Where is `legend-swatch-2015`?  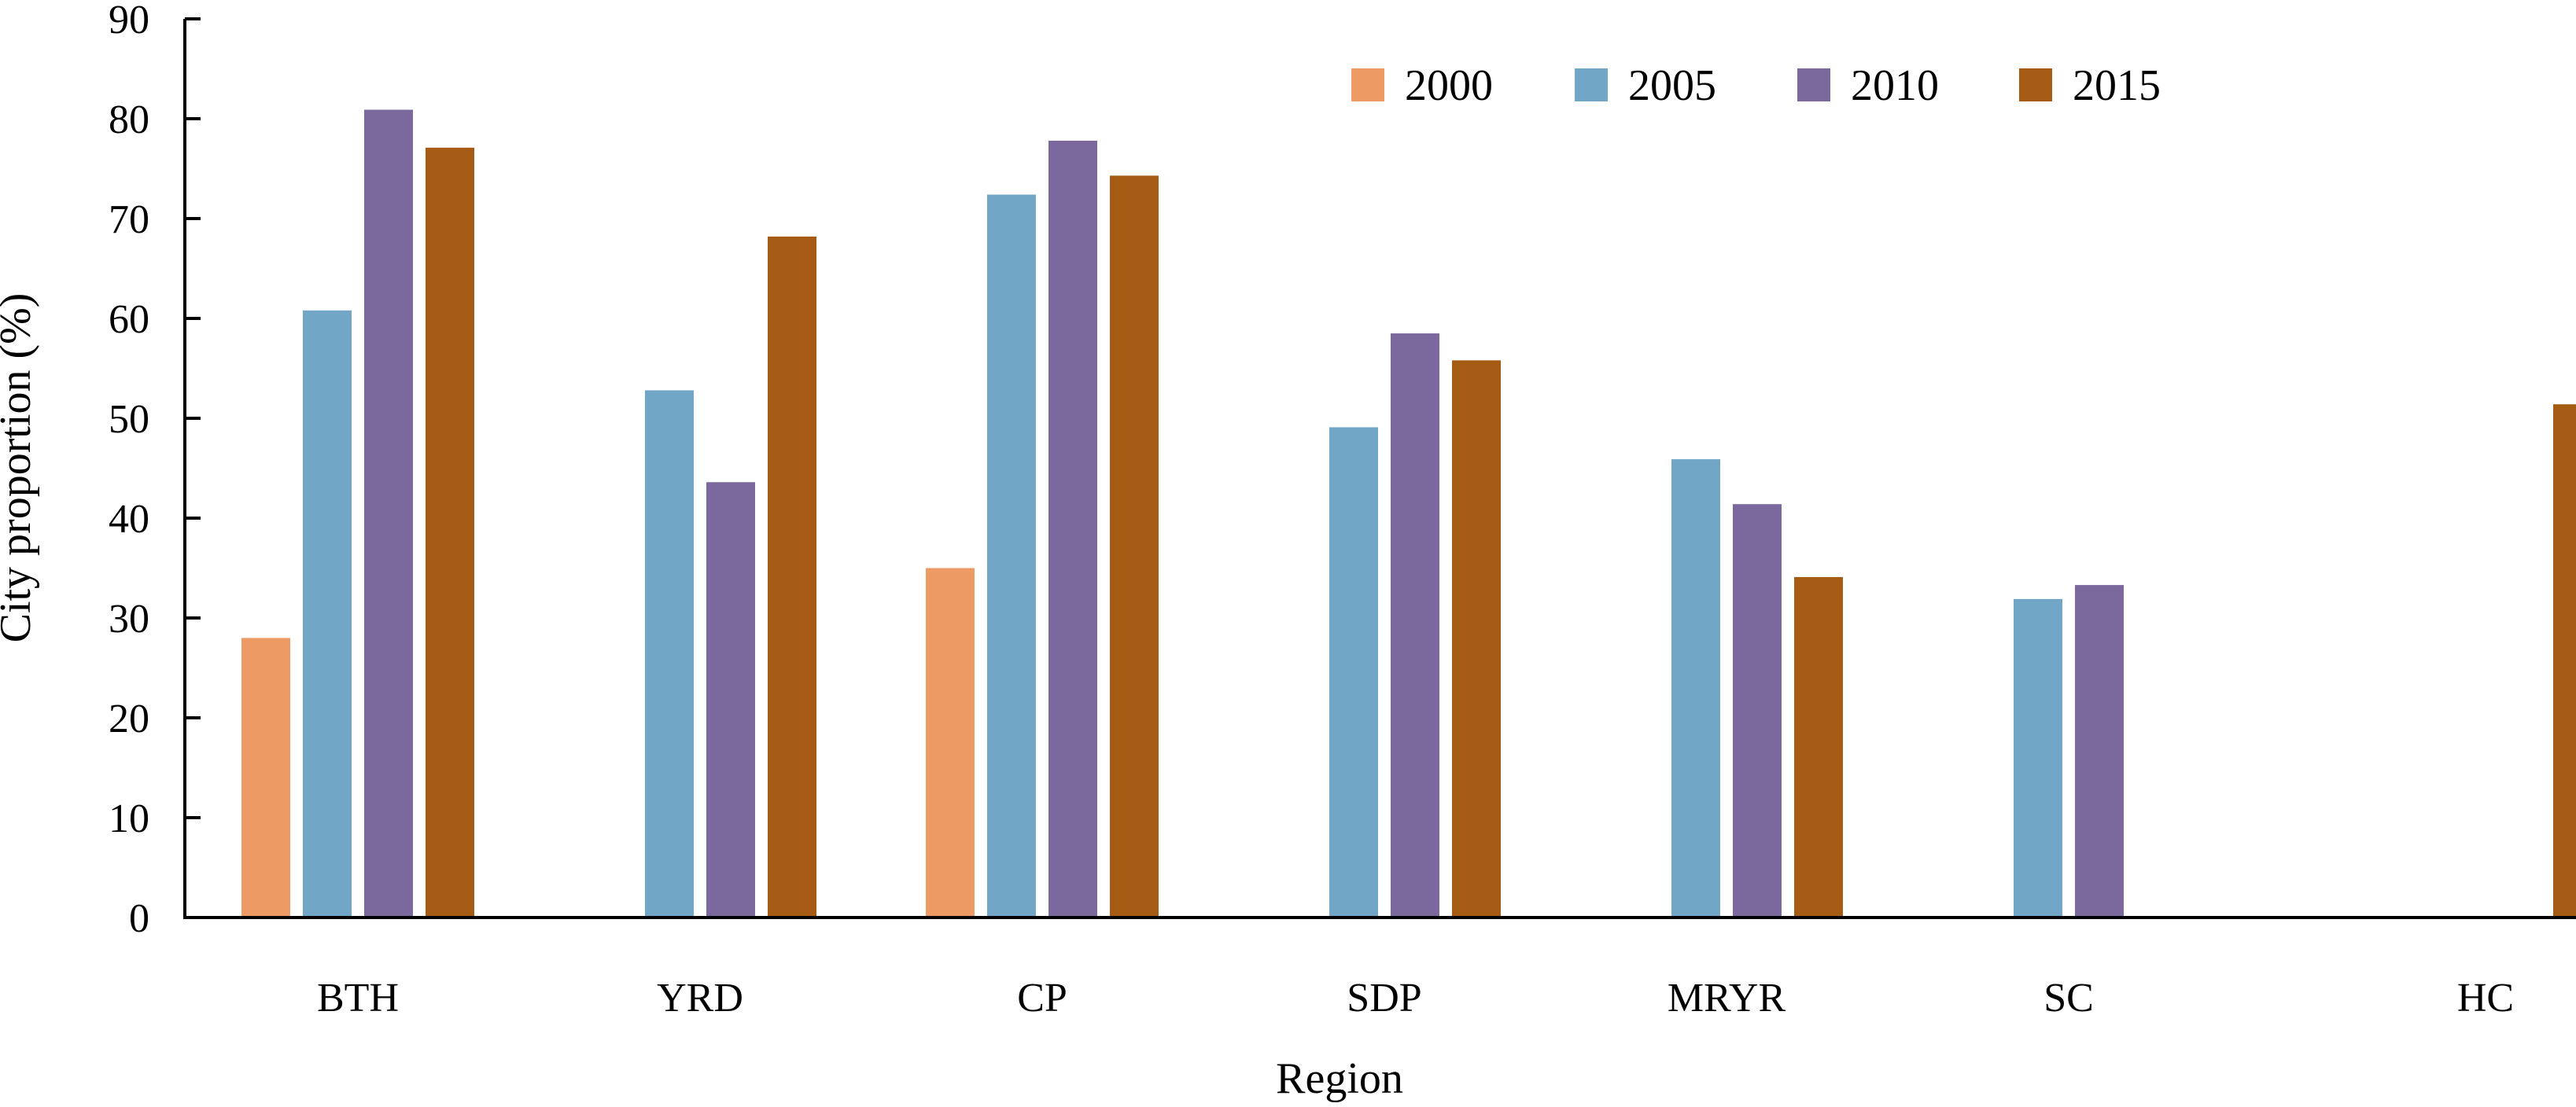 legend-swatch-2015 is located at coordinates (2035, 84).